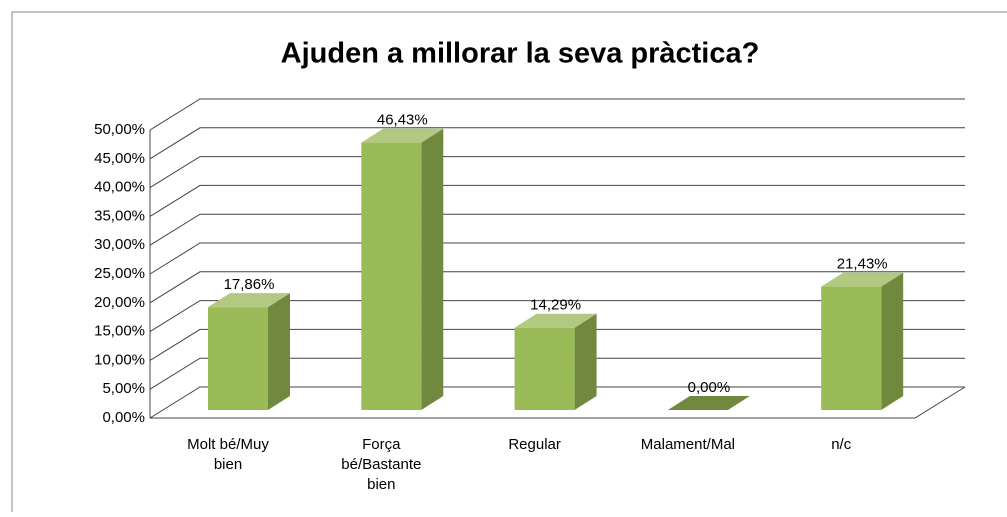  Describe the element at coordinates (520, 54) in the screenshot. I see `chart-title: Ajuden a millorar la seva pràctica?` at that location.